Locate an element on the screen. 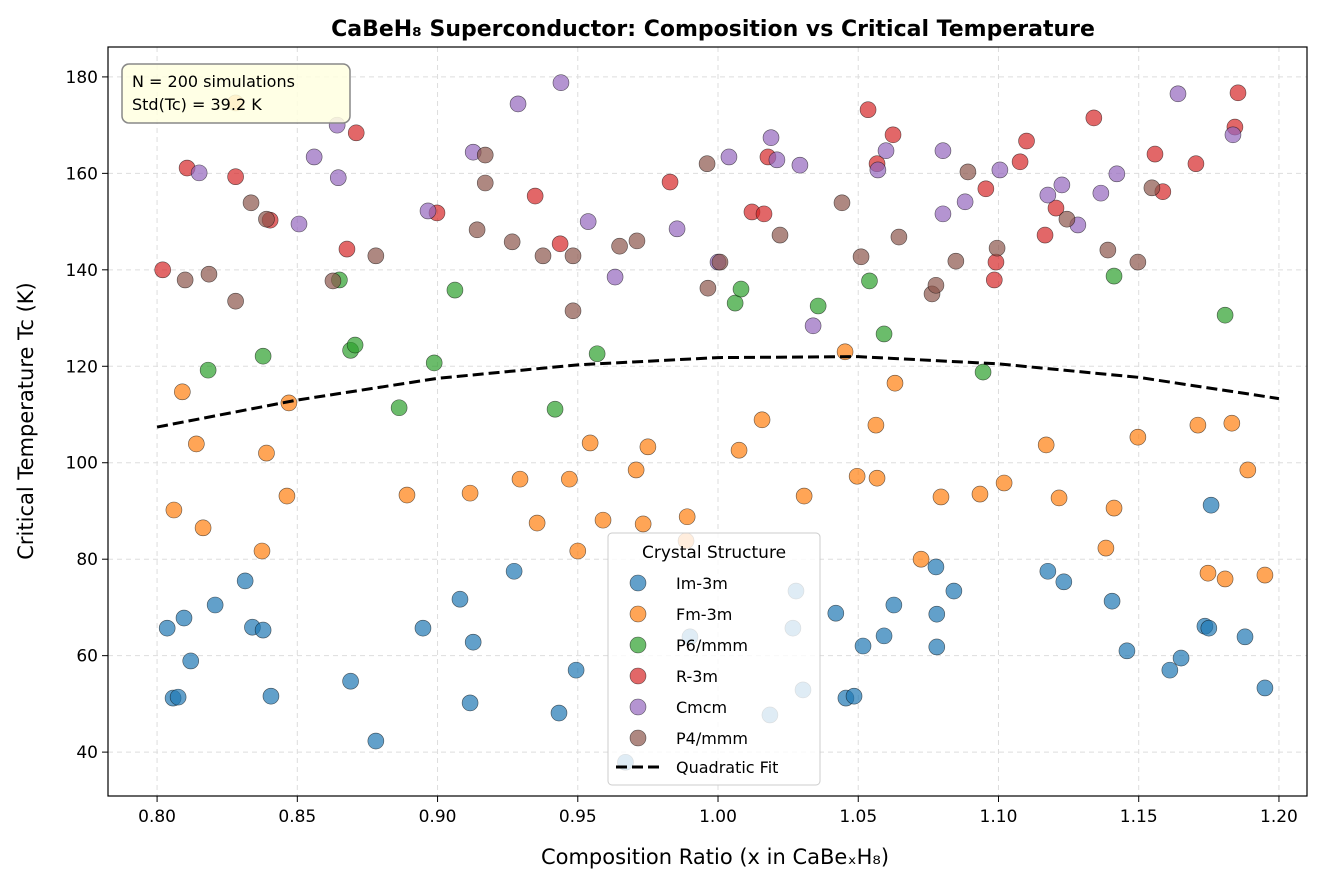  legend-box is located at coordinates (714, 659).